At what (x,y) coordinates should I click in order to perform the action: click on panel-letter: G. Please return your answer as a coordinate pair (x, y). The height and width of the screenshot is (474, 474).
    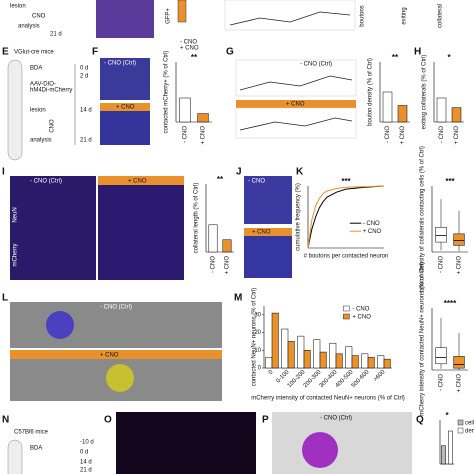
    Looking at the image, I should click on (230, 52).